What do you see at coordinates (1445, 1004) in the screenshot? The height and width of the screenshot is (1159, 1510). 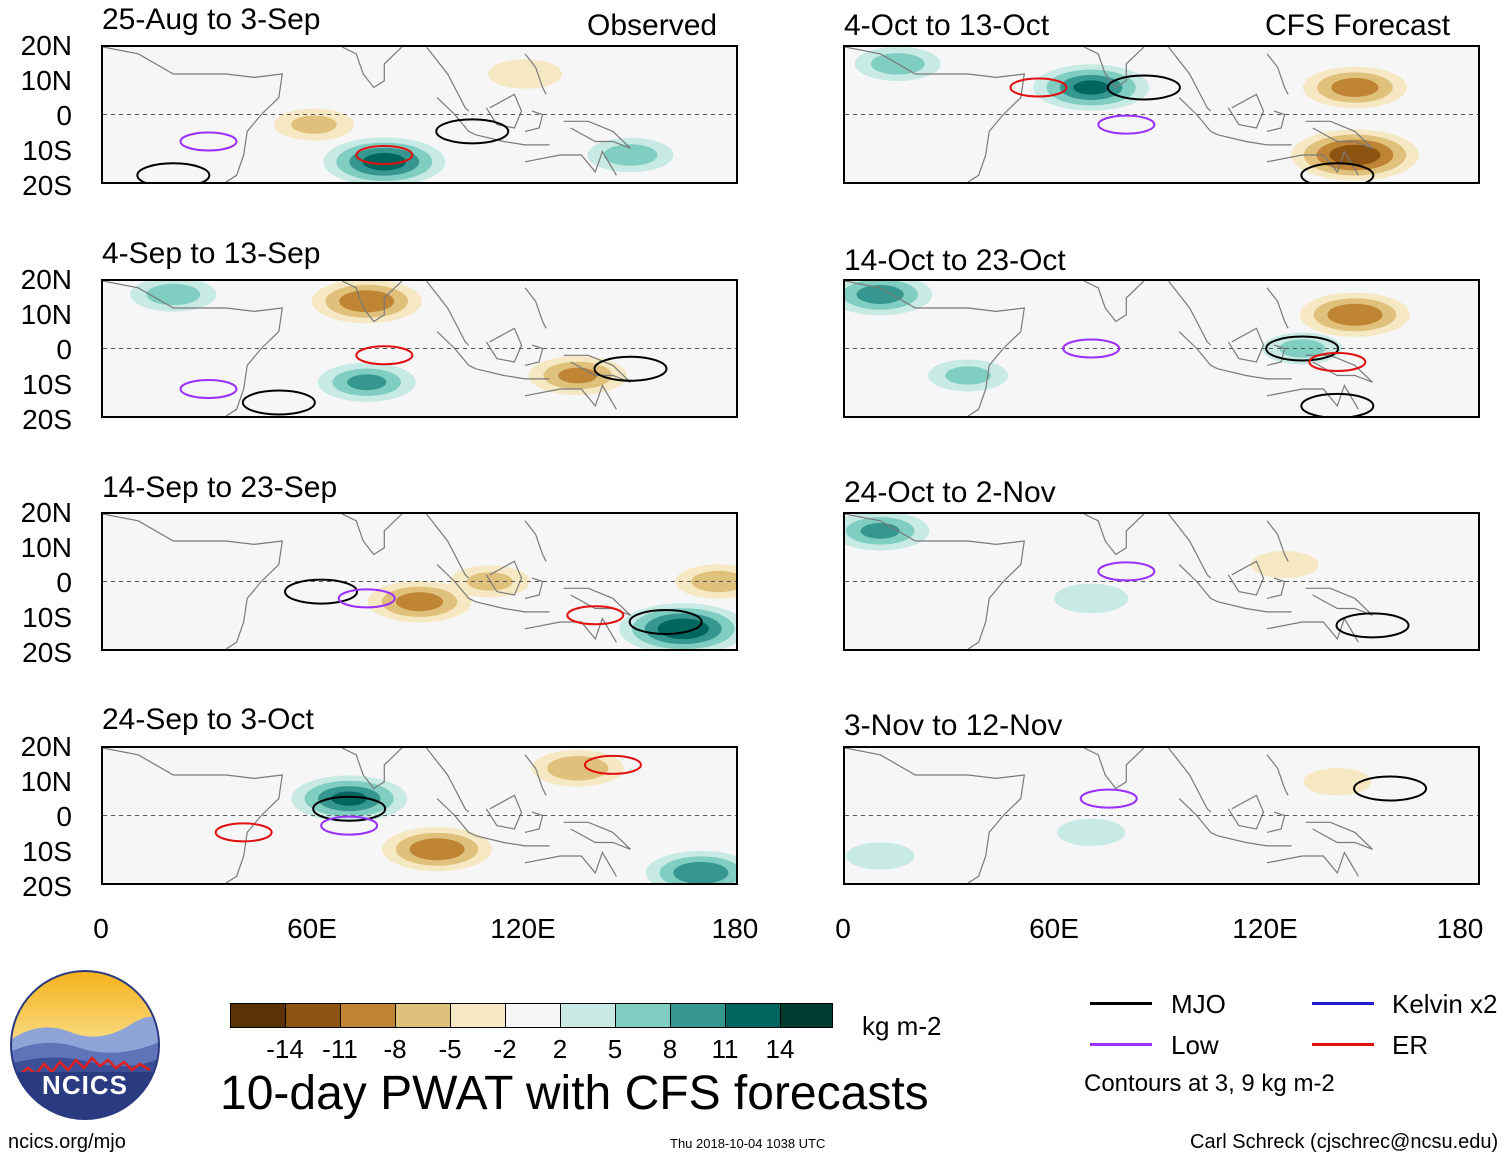 I see `legend-label-kelvin: Kelvin x2` at bounding box center [1445, 1004].